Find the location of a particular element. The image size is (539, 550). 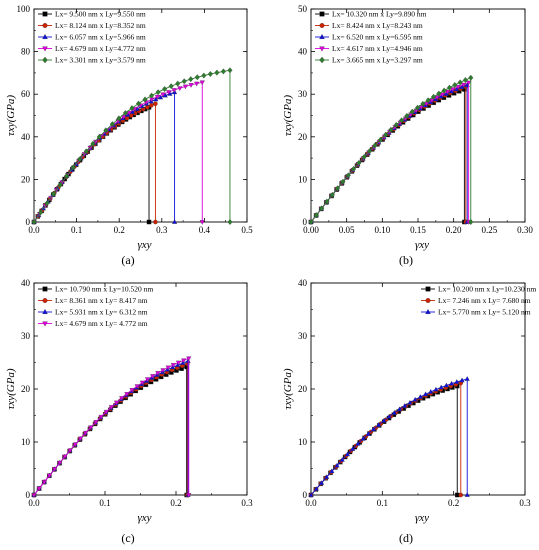

y-axis-title: τxy(GPa) is located at coordinates (288, 389).